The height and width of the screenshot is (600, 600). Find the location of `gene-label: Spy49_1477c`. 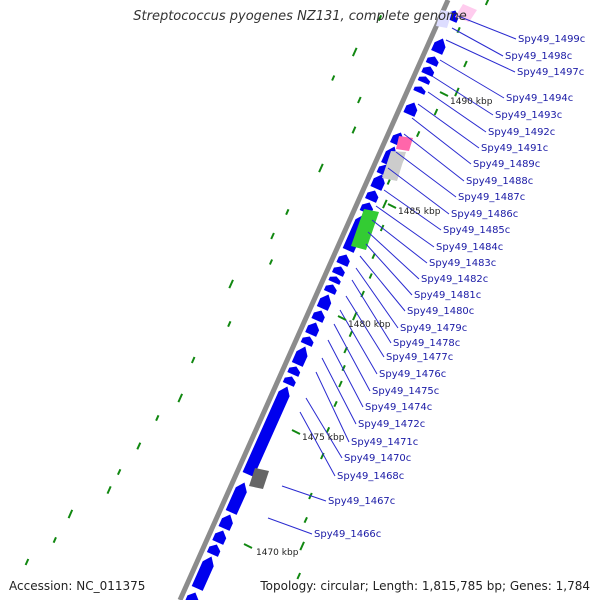

gene-label: Spy49_1477c is located at coordinates (419, 357).